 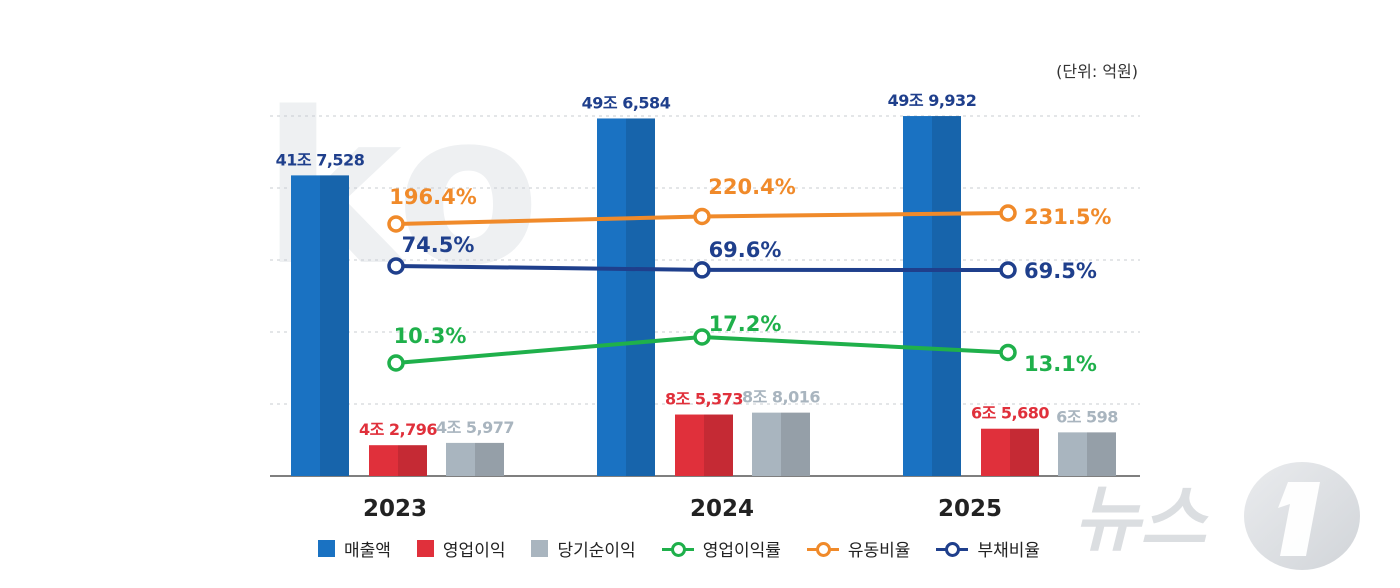 What do you see at coordinates (932, 100) in the screenshot?
I see `bar-label-revenue-2025: 49조 9,932` at bounding box center [932, 100].